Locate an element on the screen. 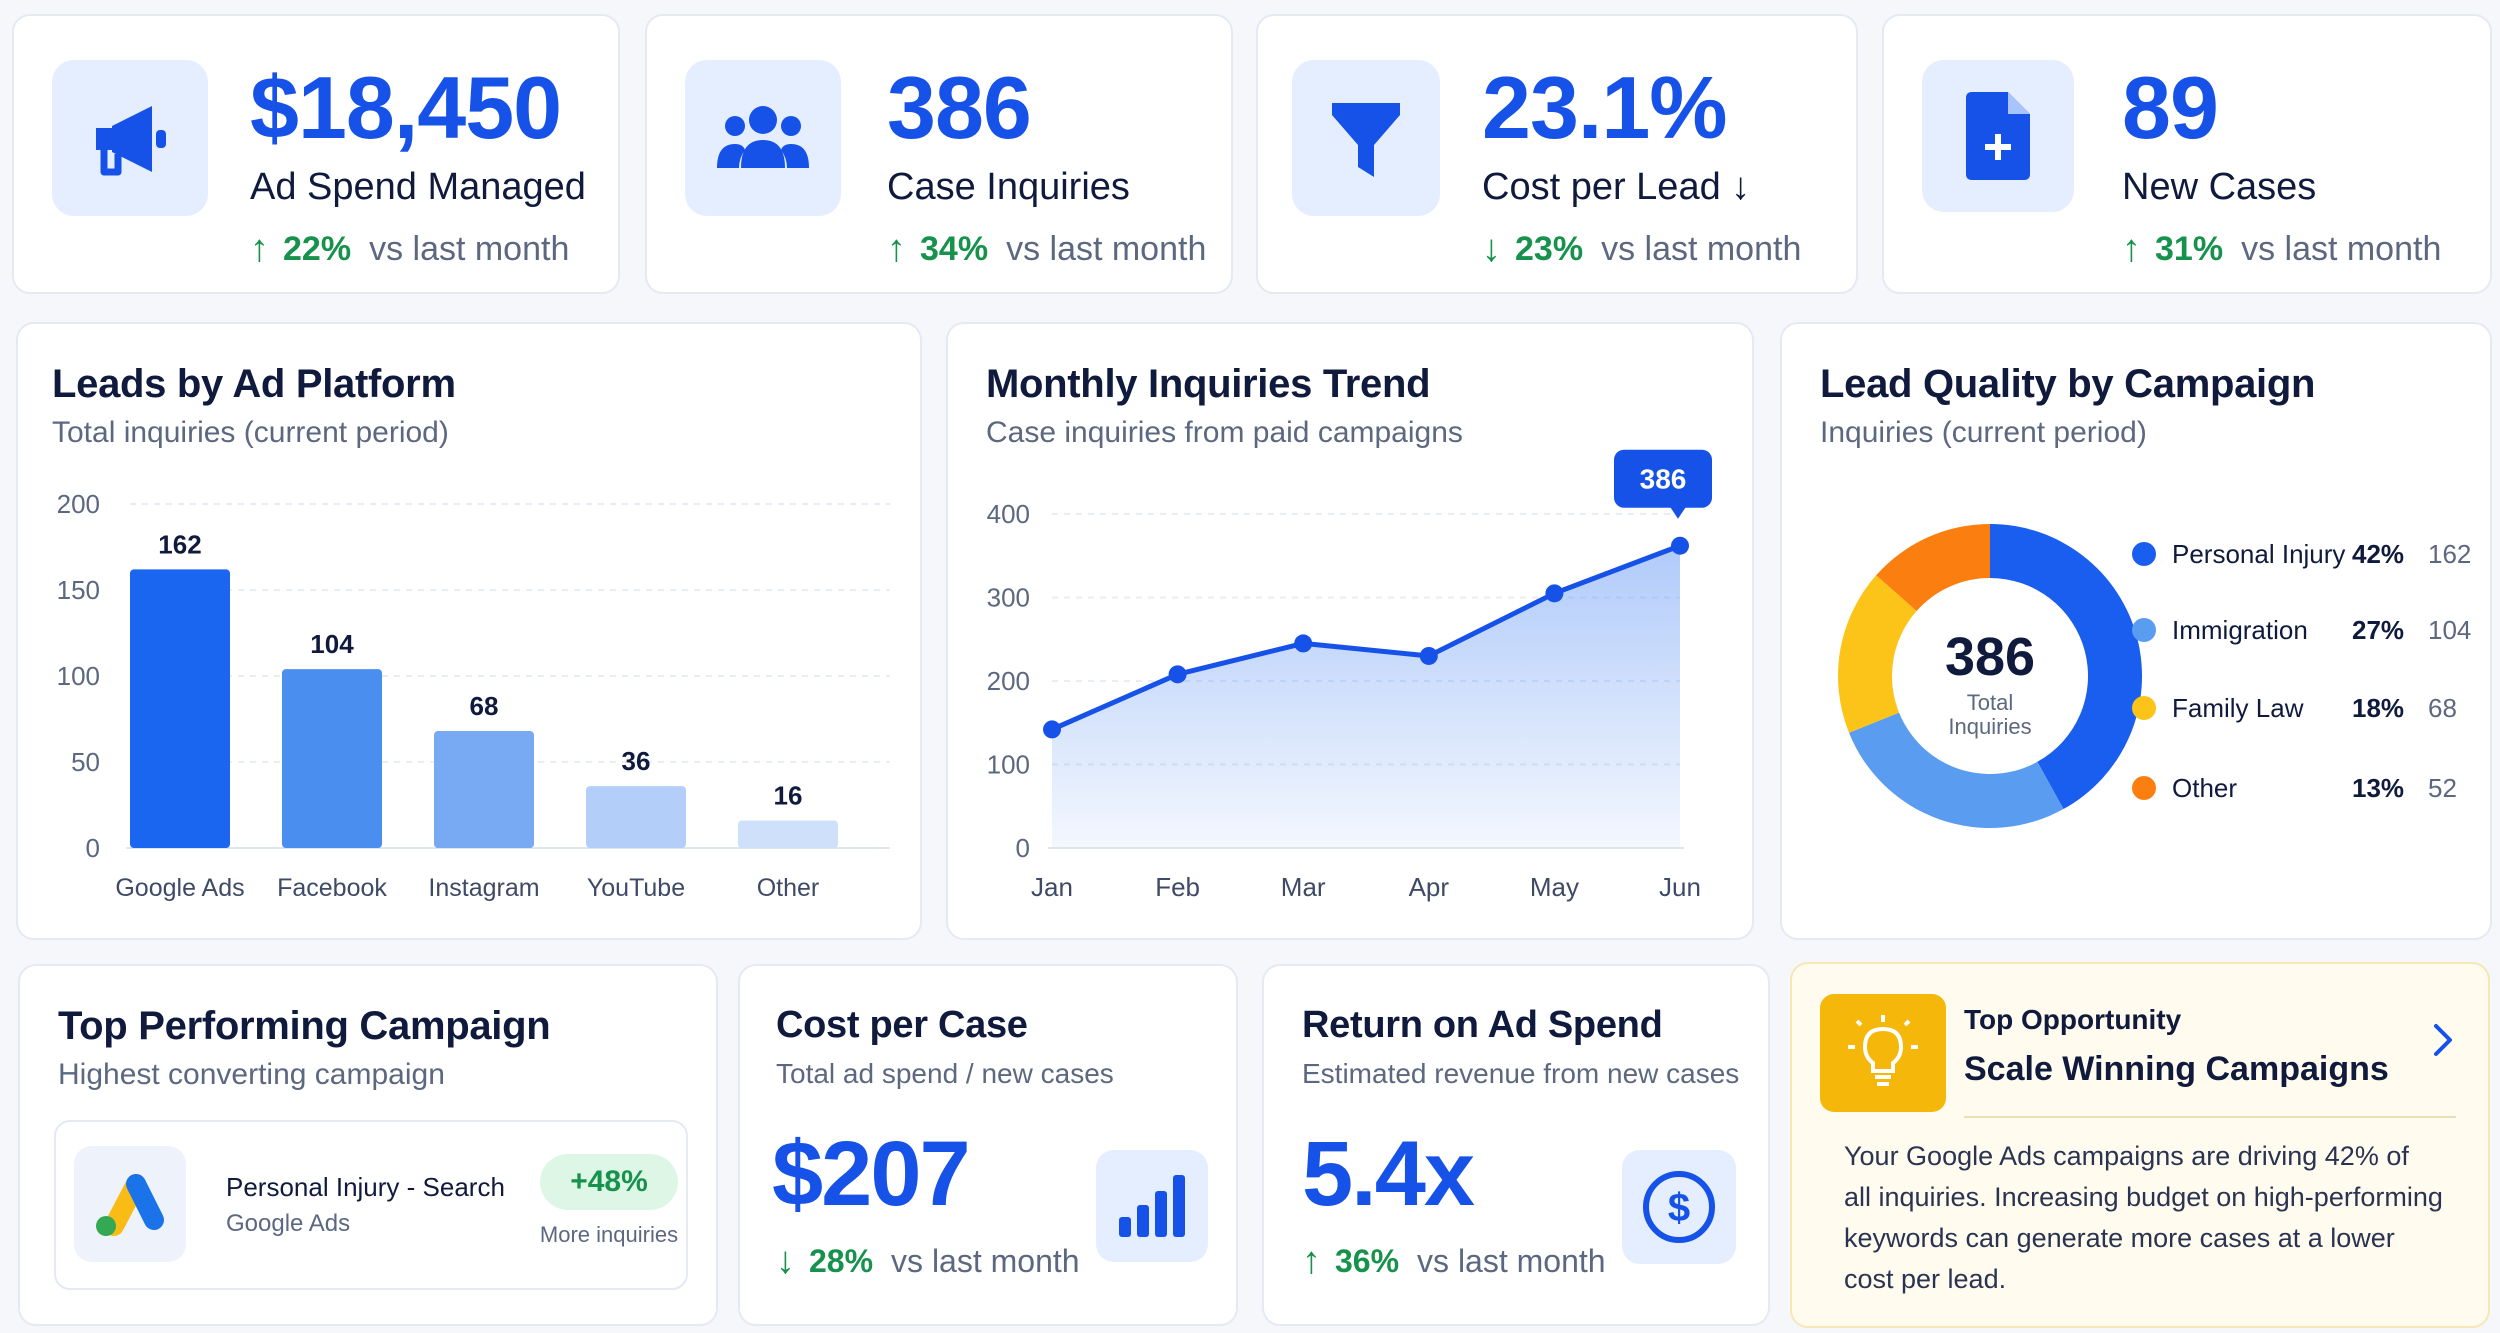  legend-label: Other is located at coordinates (2205, 787).